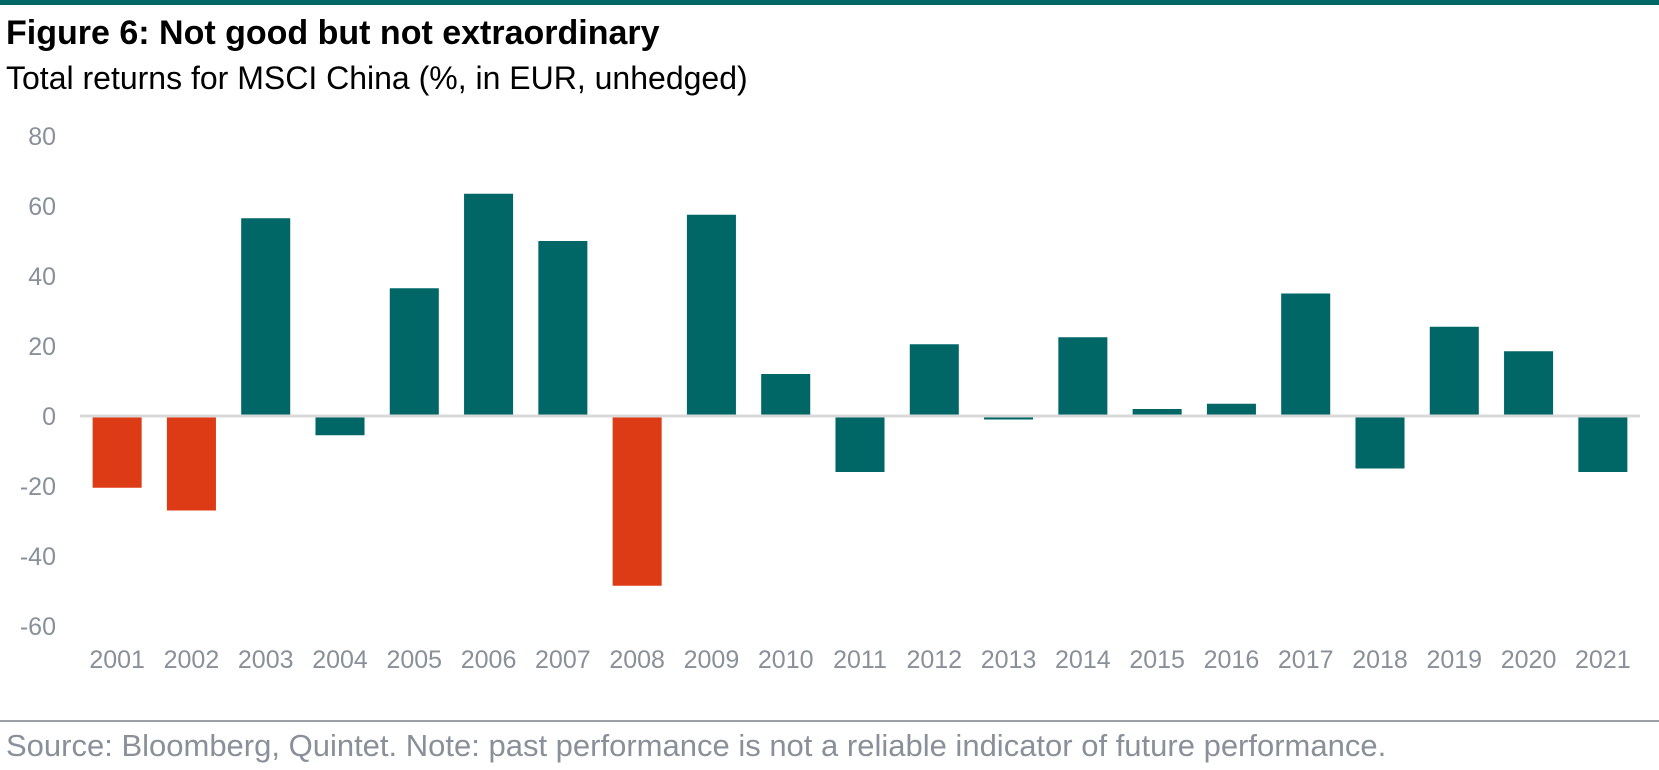 Image resolution: width=1659 pixels, height=770 pixels. Describe the element at coordinates (1157, 412) in the screenshot. I see `bar-2015` at that location.